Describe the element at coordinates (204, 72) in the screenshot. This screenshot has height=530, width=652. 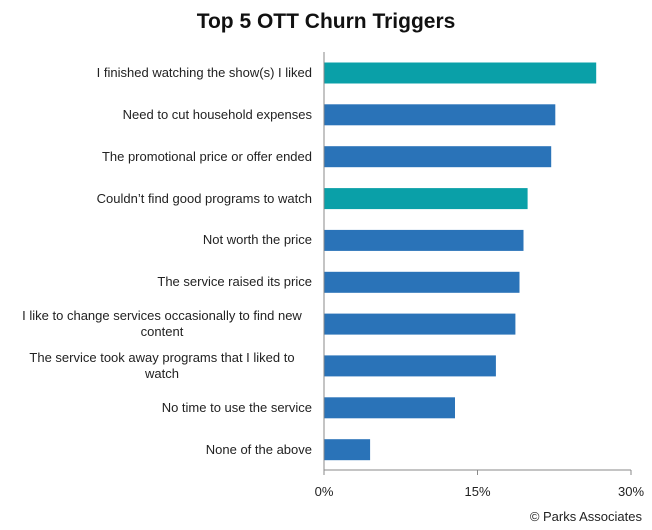
I see `category-label-1: I finished watching the show(s) I liked` at that location.